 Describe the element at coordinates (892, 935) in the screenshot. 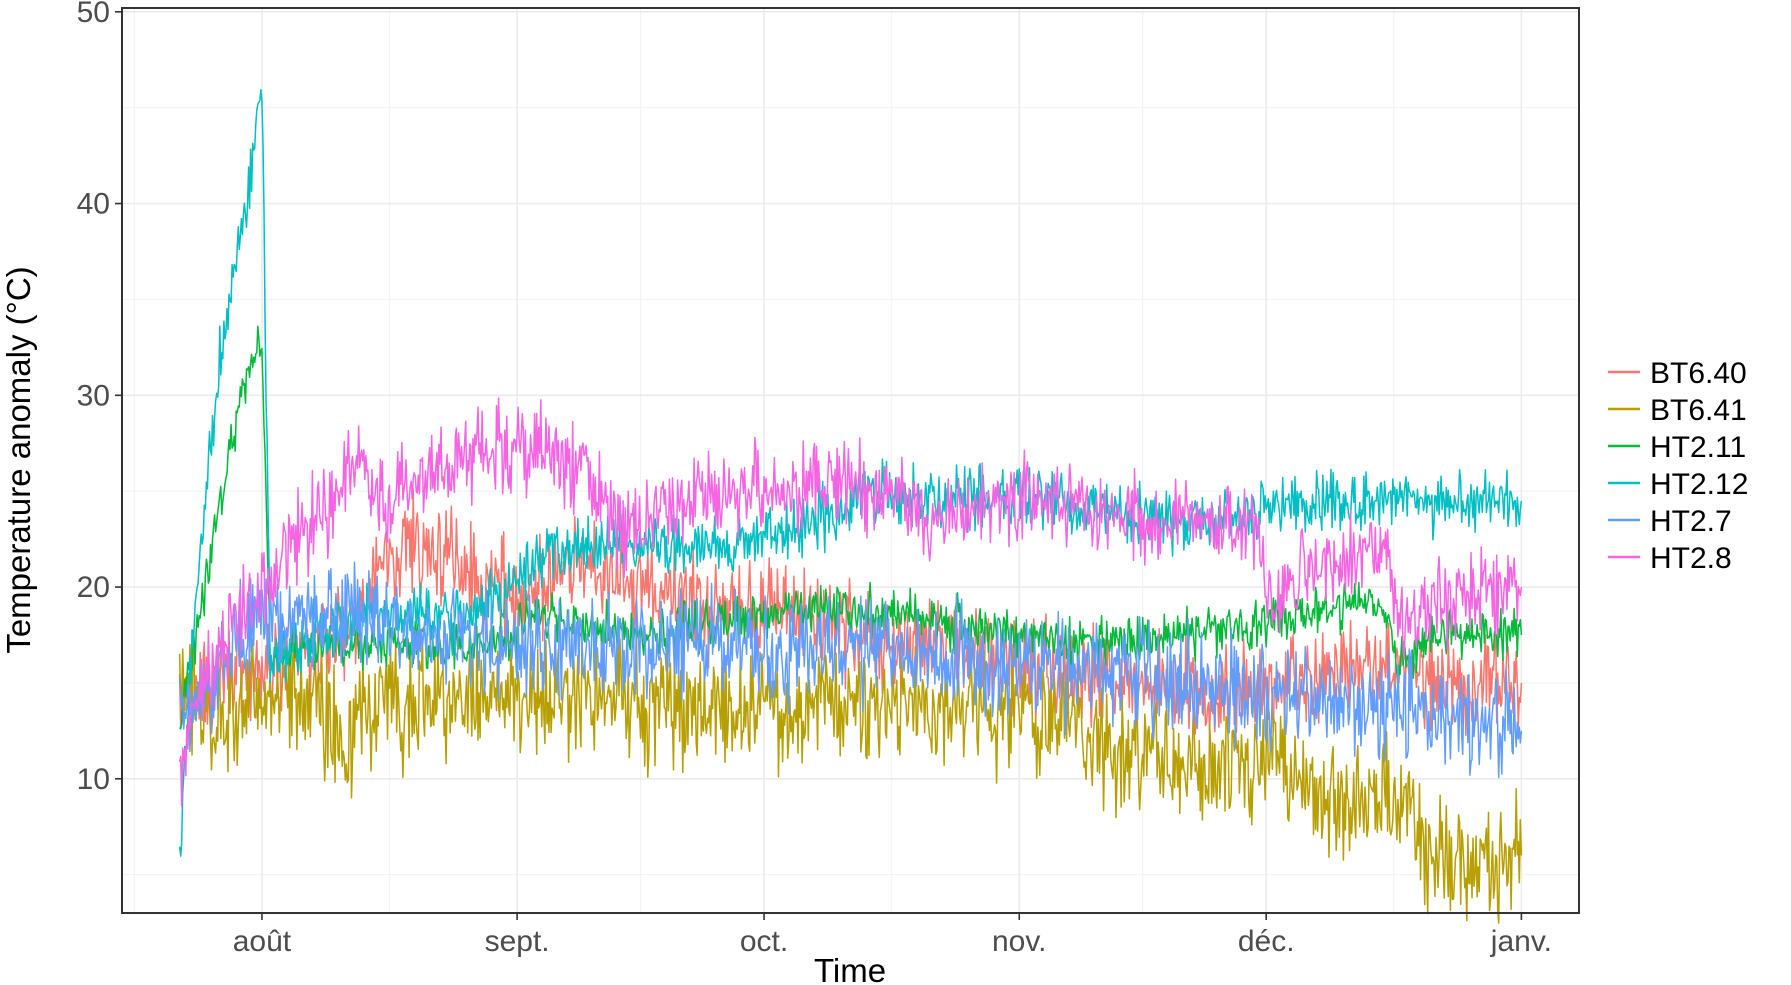

I see `x-axis: août sept. oct. nov. déc. janv.` at that location.